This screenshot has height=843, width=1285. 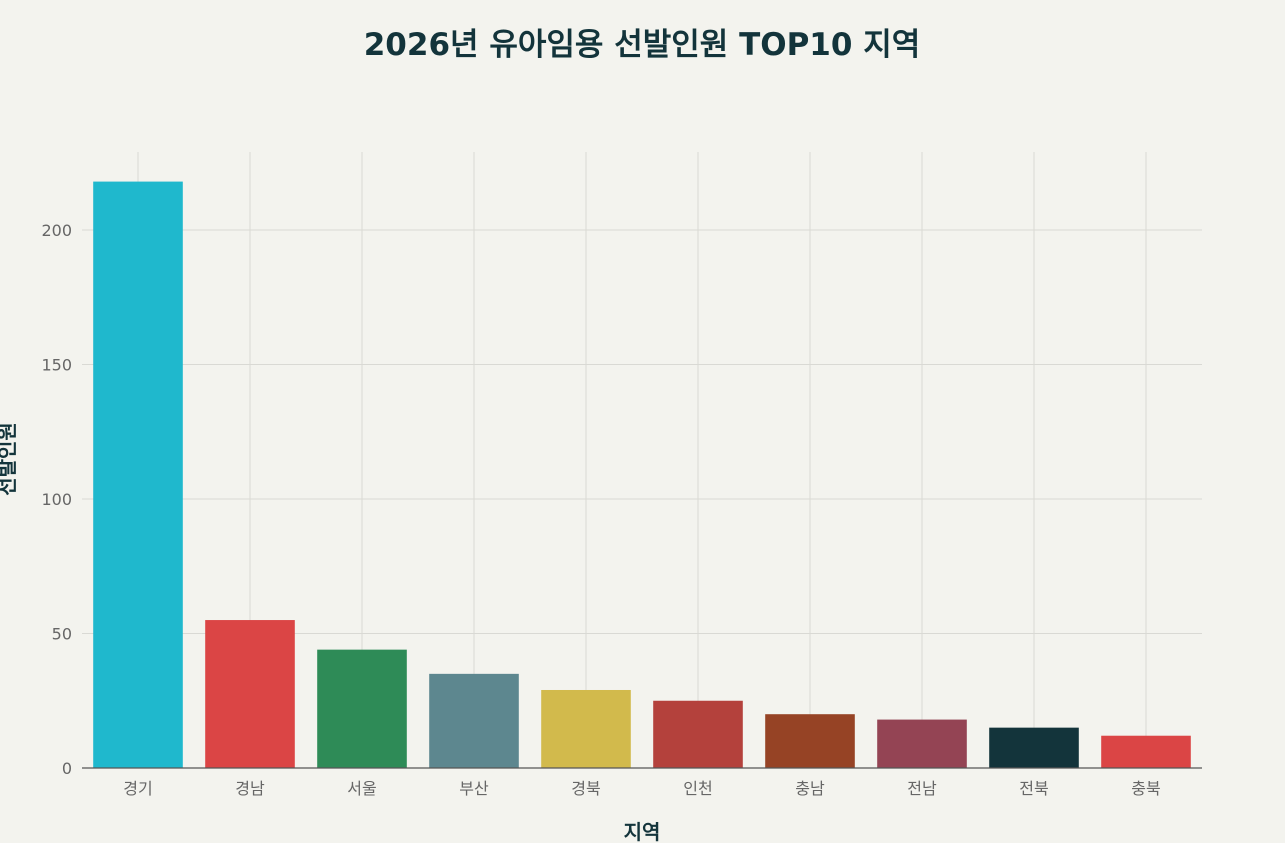 I want to click on x-tick-label: 인천, so click(x=697, y=788).